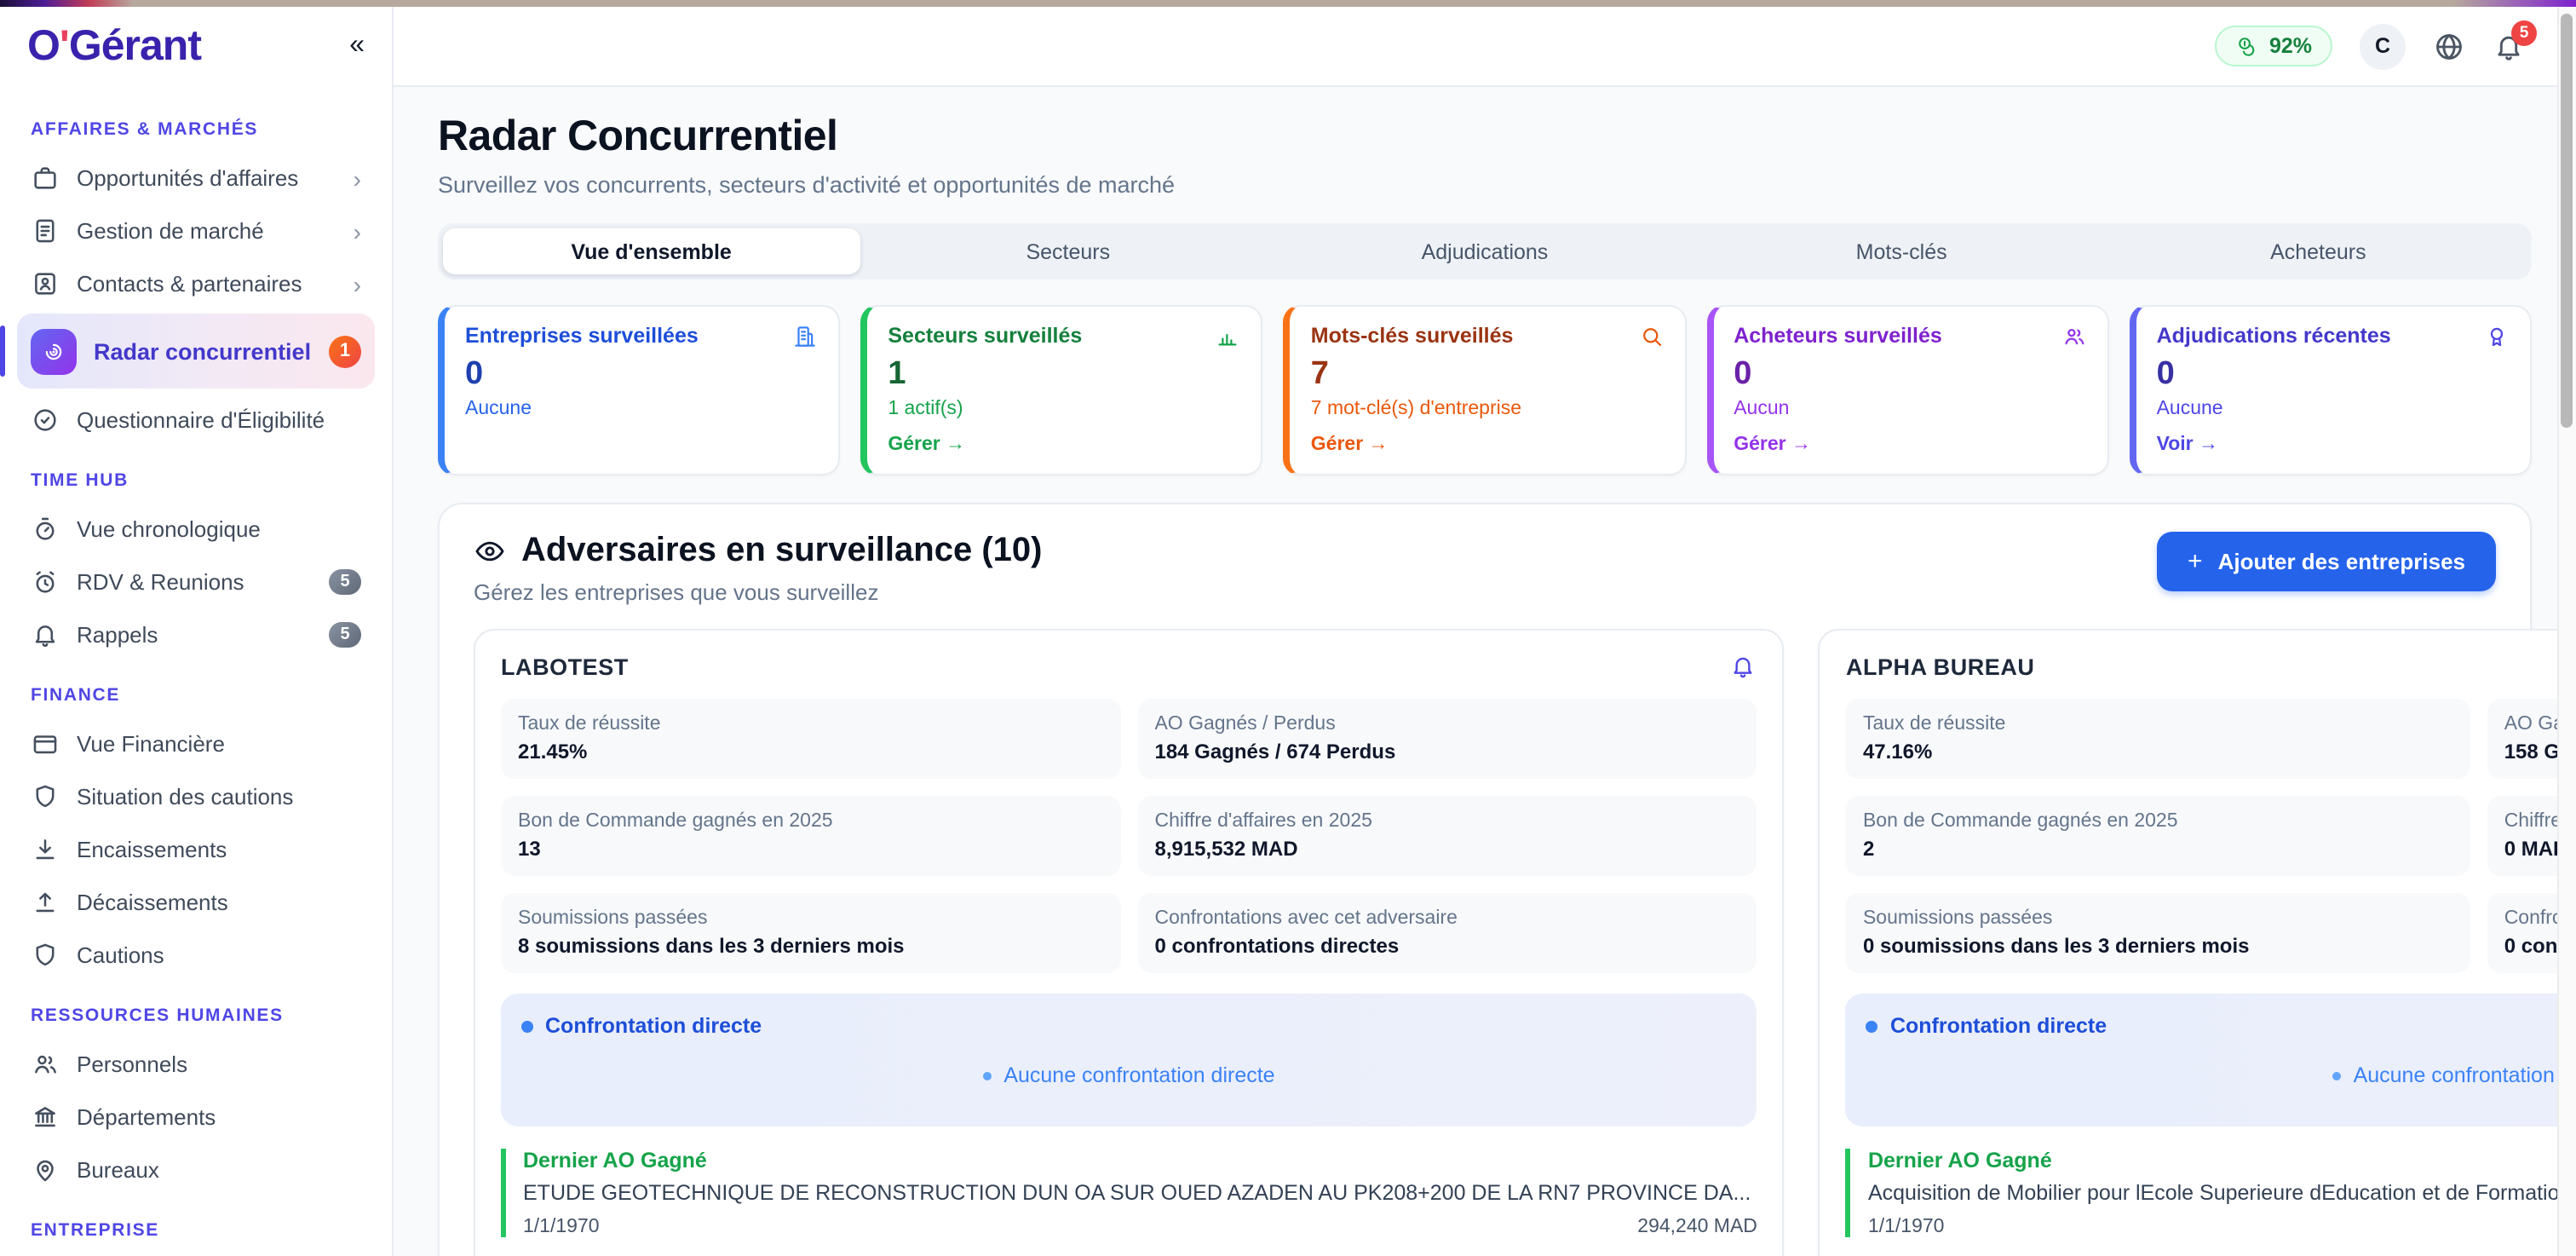 This screenshot has height=1256, width=2576. What do you see at coordinates (188, 351) in the screenshot?
I see `sidebar-item-radar-concurrentiel: Radar concurrentiel 1` at bounding box center [188, 351].